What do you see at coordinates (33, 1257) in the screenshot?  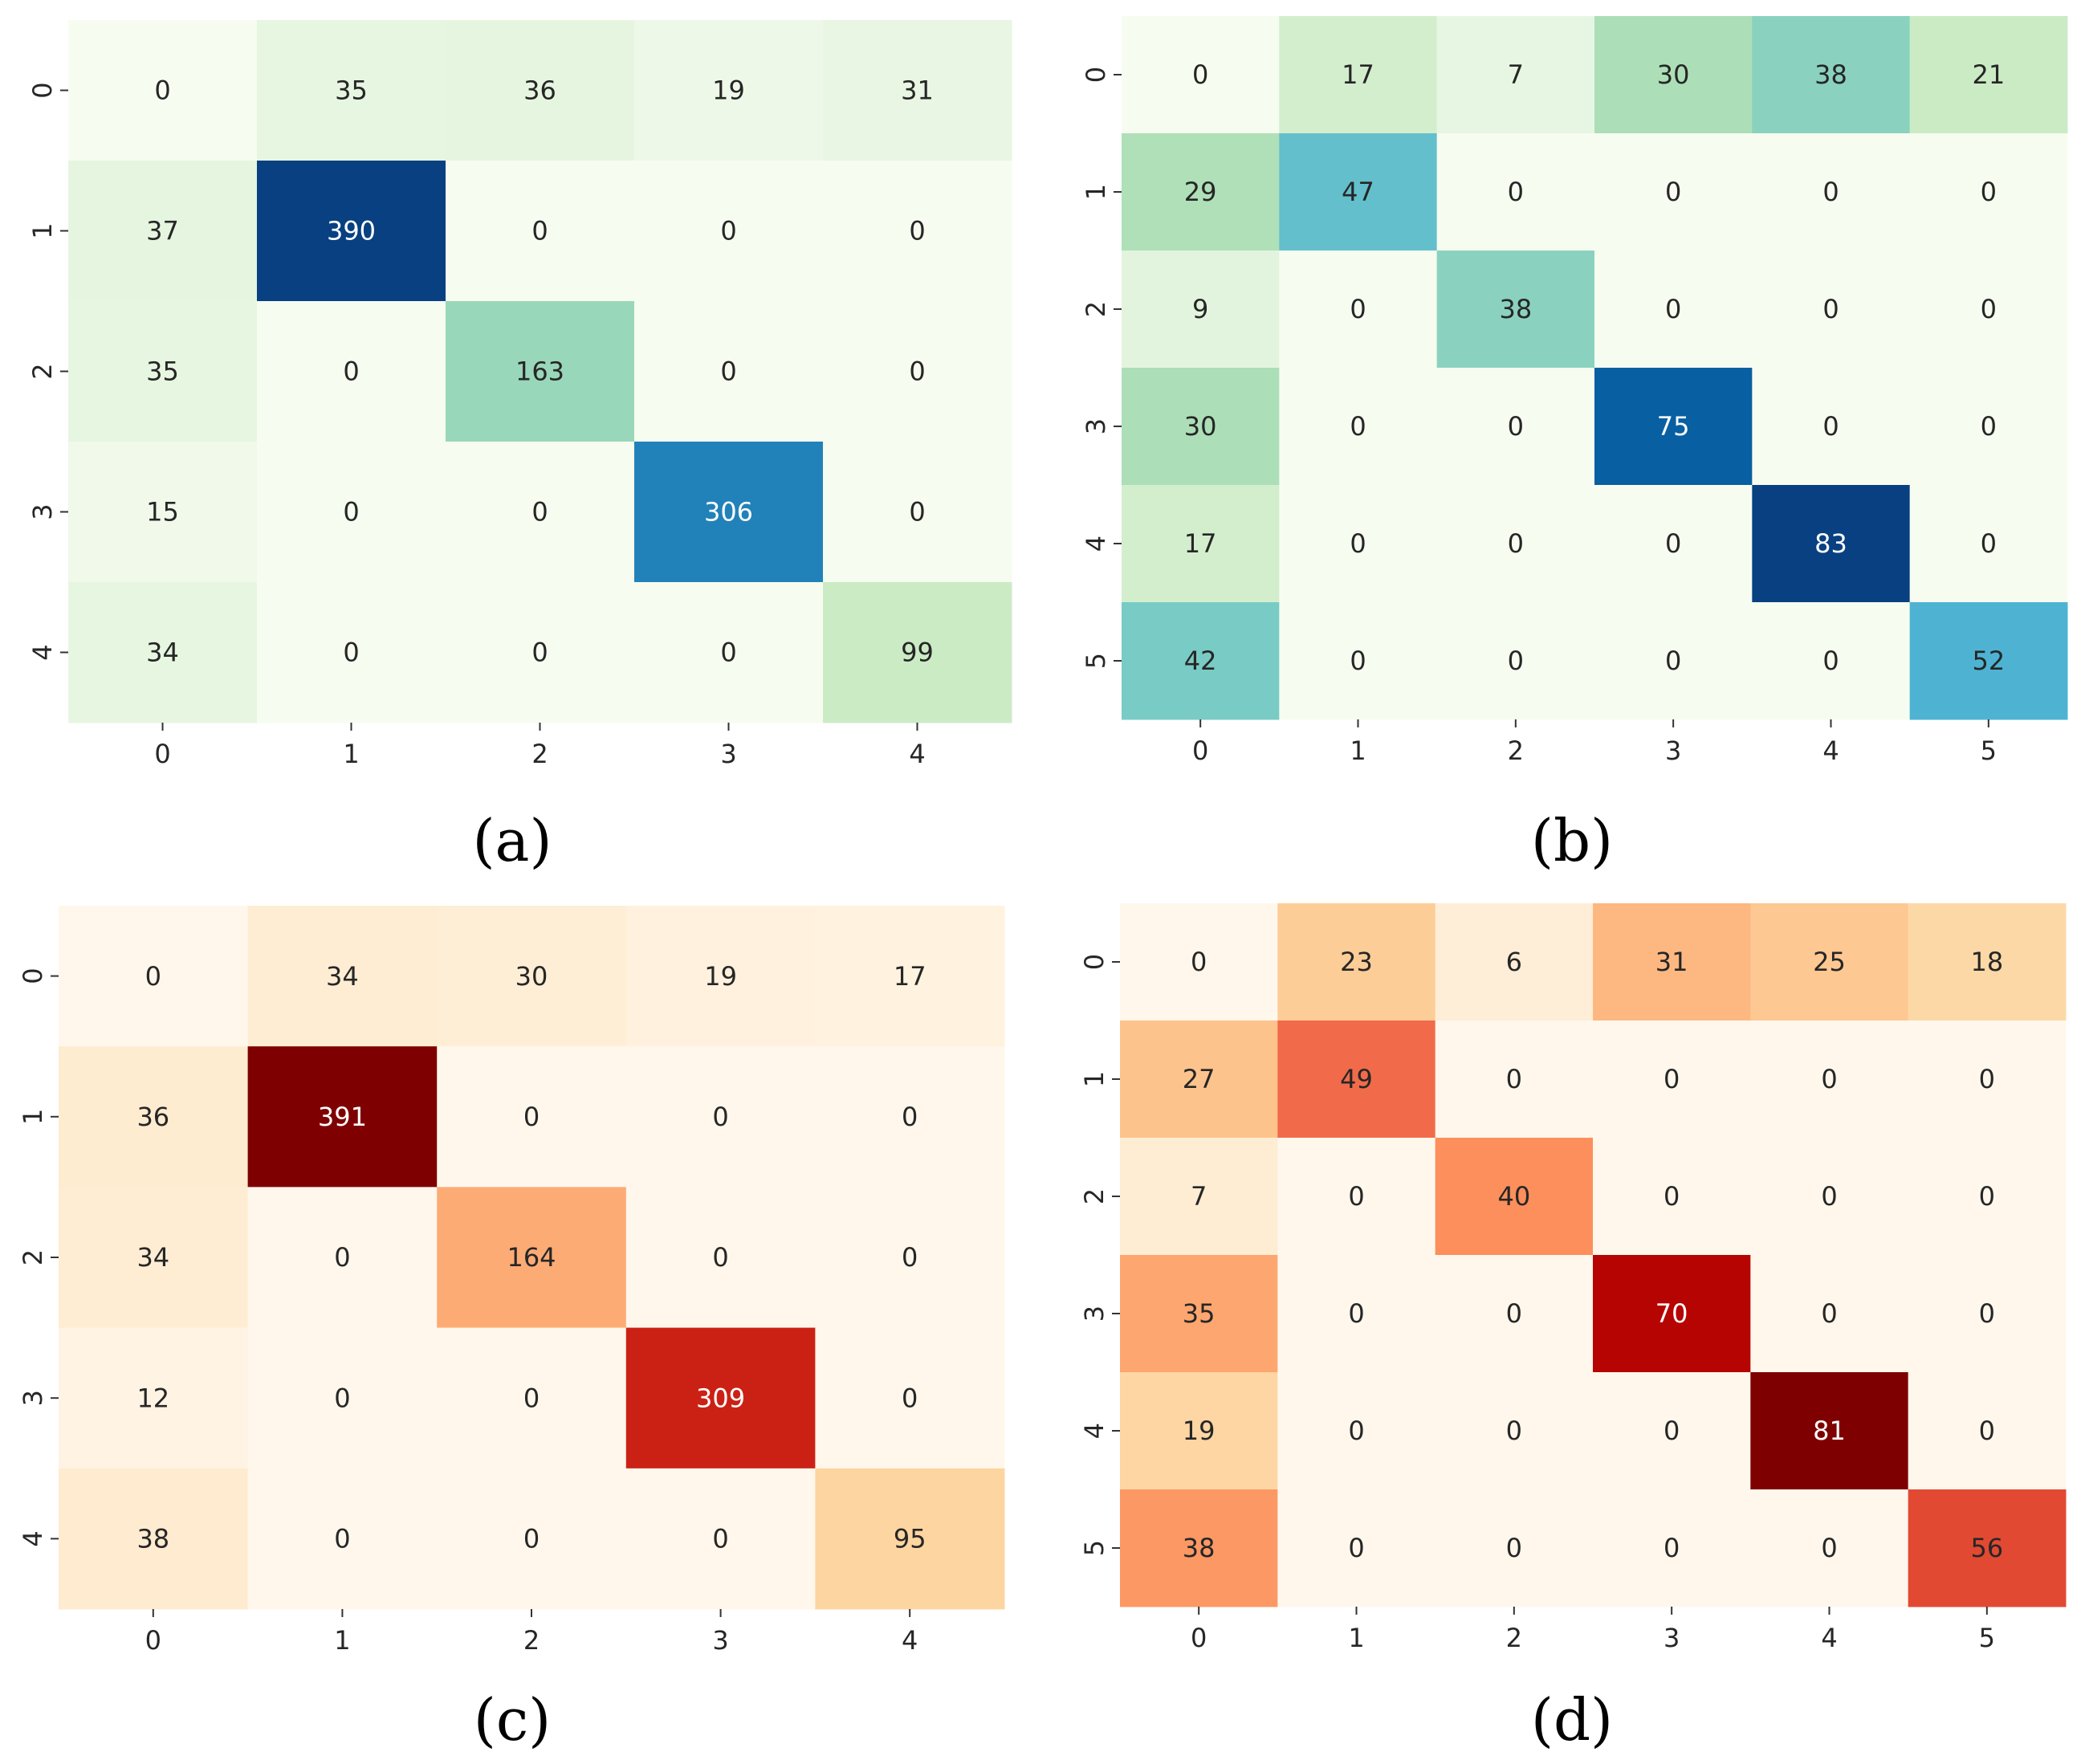 I see `y-tick-label: 2` at bounding box center [33, 1257].